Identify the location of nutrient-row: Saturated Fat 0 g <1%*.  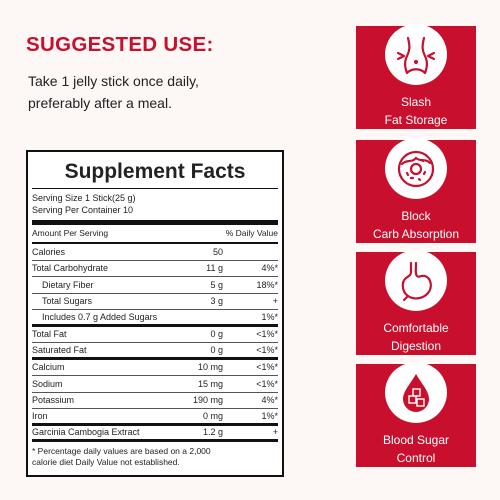
(155, 351).